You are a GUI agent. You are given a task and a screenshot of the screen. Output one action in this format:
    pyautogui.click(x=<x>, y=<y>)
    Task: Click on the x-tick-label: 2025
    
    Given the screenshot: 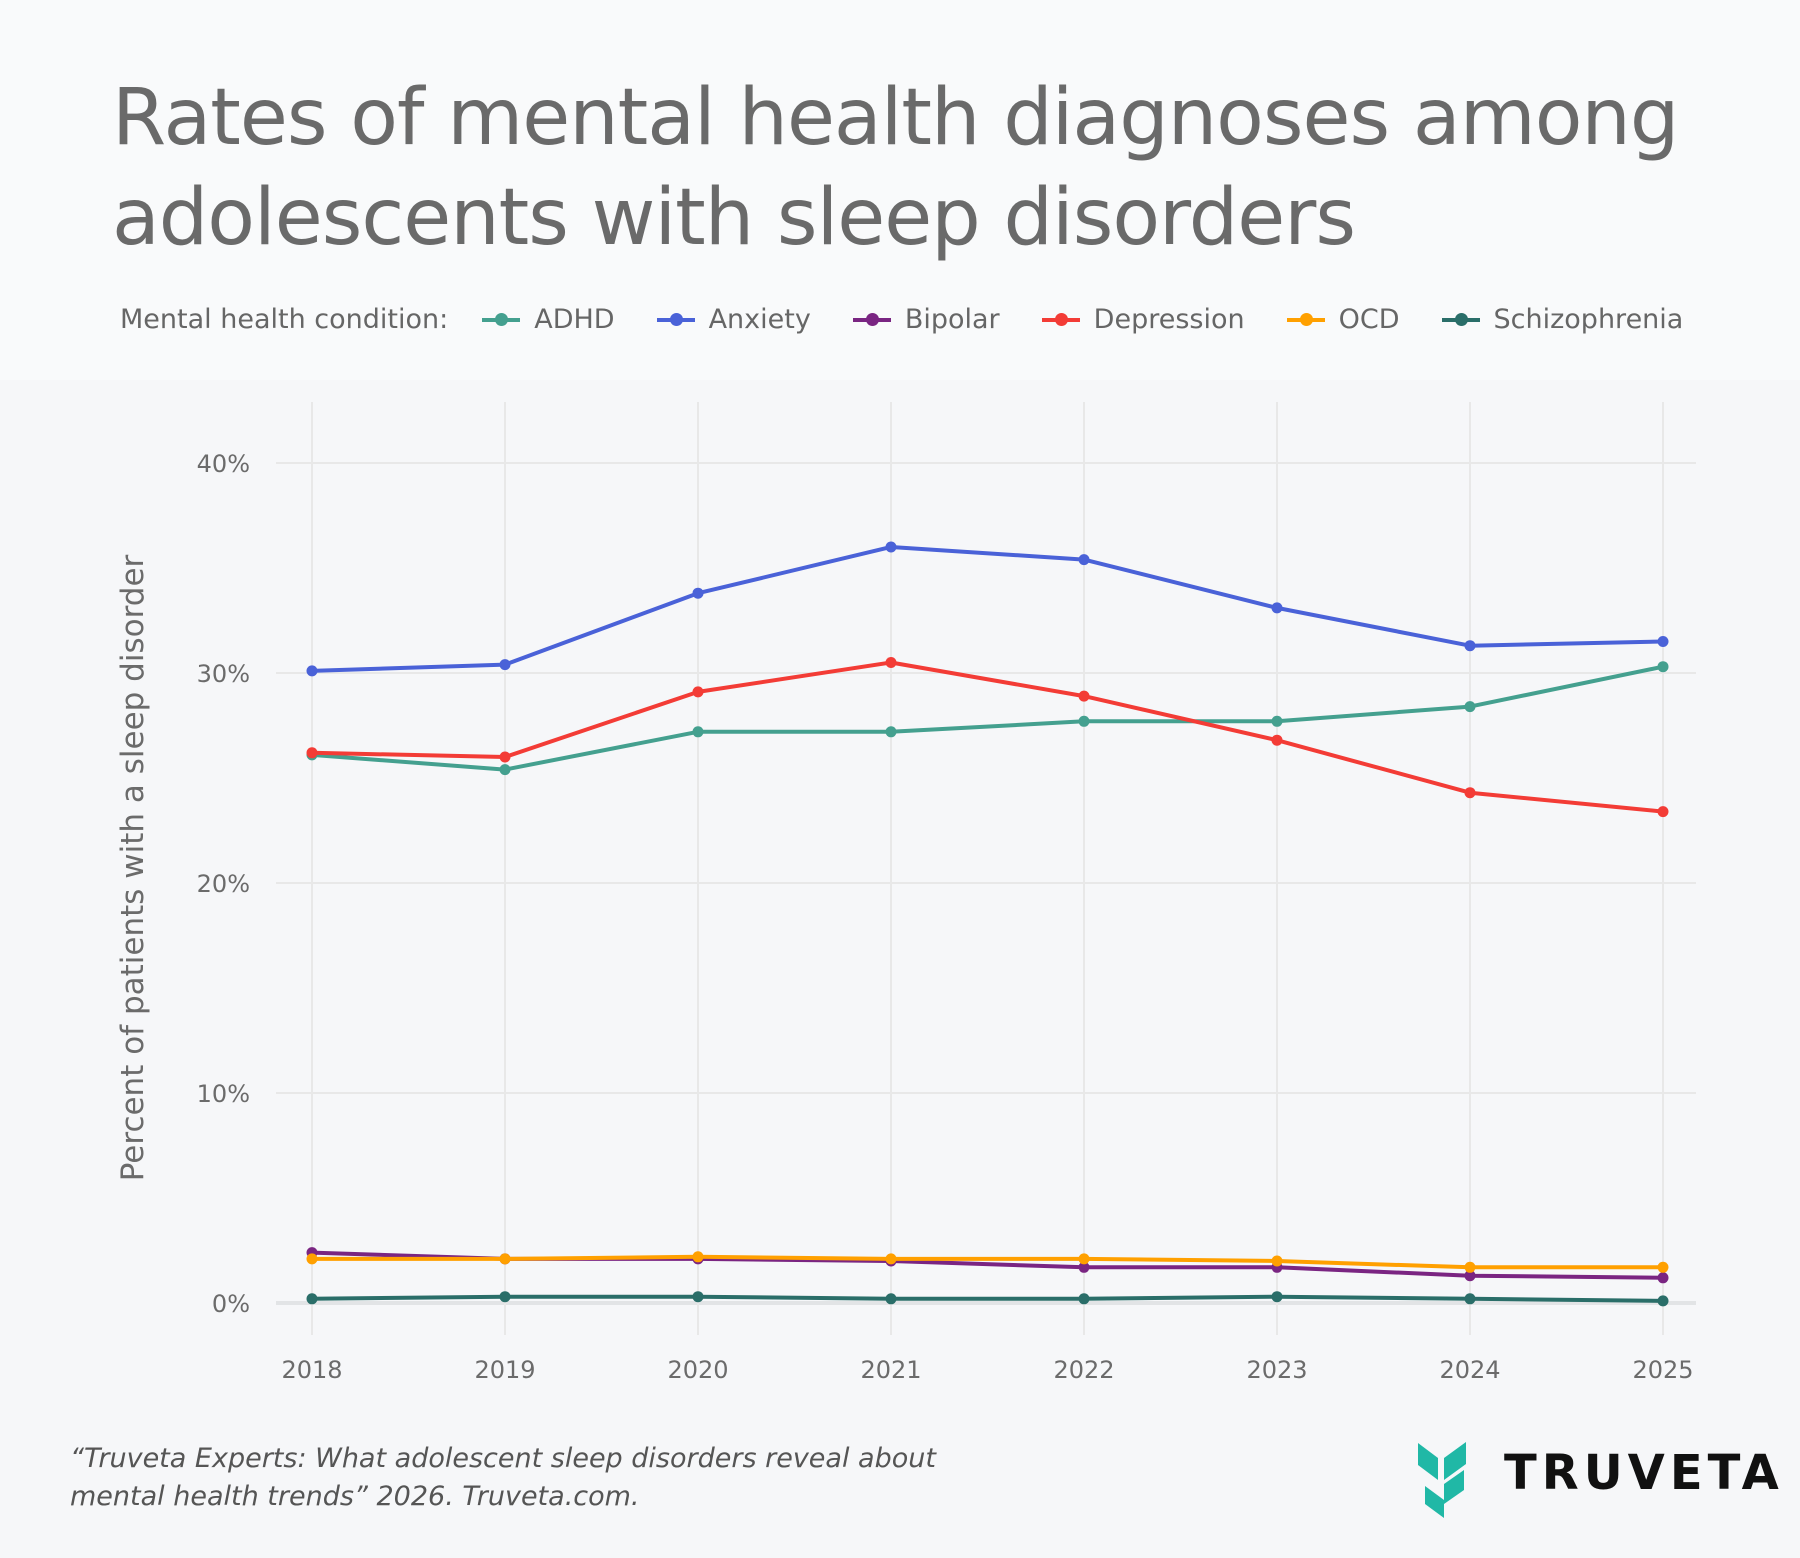 What is the action you would take?
    pyautogui.click(x=1662, y=1370)
    